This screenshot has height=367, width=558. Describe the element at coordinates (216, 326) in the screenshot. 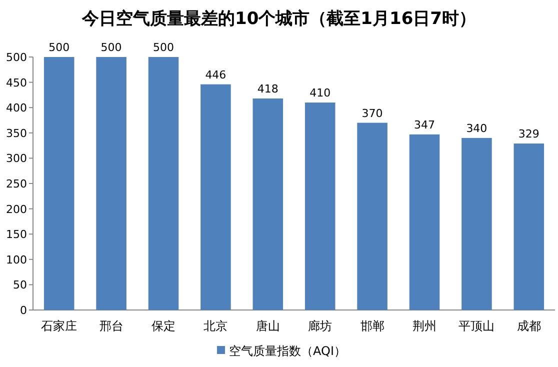

I see `x-tick-label: 北京` at that location.